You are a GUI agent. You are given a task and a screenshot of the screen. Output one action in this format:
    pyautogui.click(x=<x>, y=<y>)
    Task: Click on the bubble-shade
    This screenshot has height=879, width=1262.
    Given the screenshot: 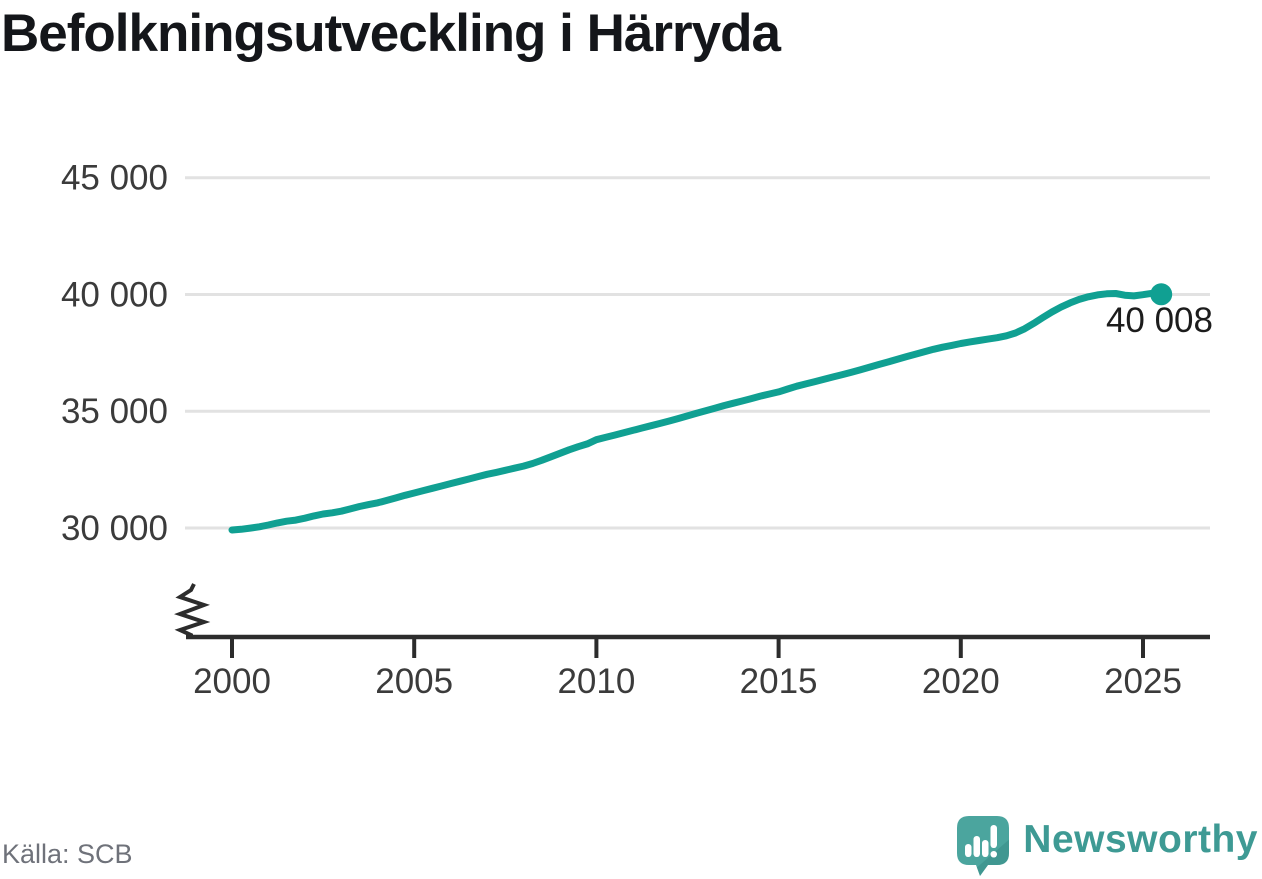 What is the action you would take?
    pyautogui.click(x=988, y=847)
    